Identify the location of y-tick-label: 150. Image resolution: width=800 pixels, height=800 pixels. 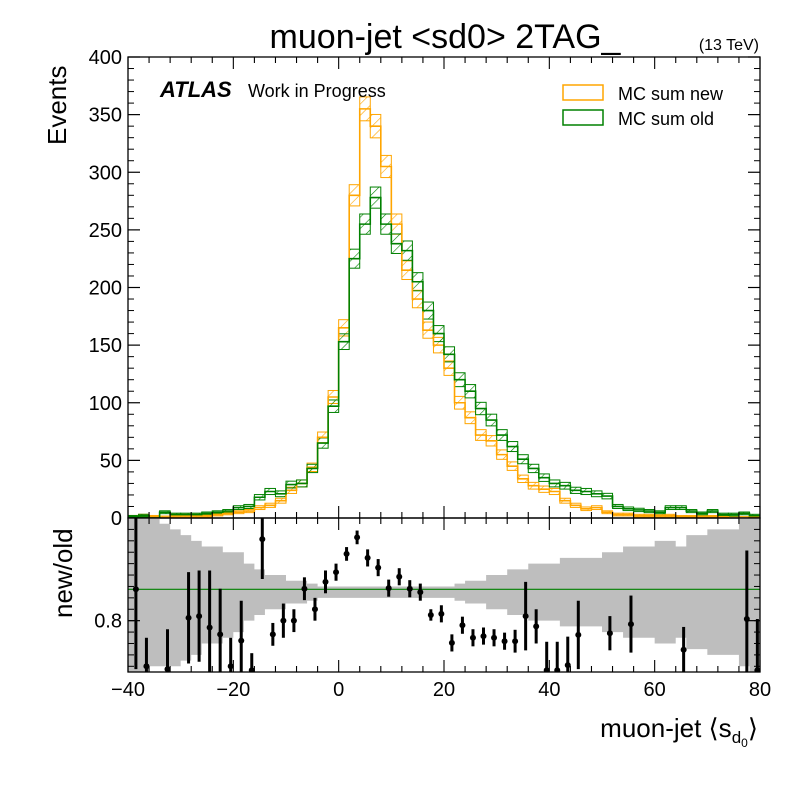
(105, 346).